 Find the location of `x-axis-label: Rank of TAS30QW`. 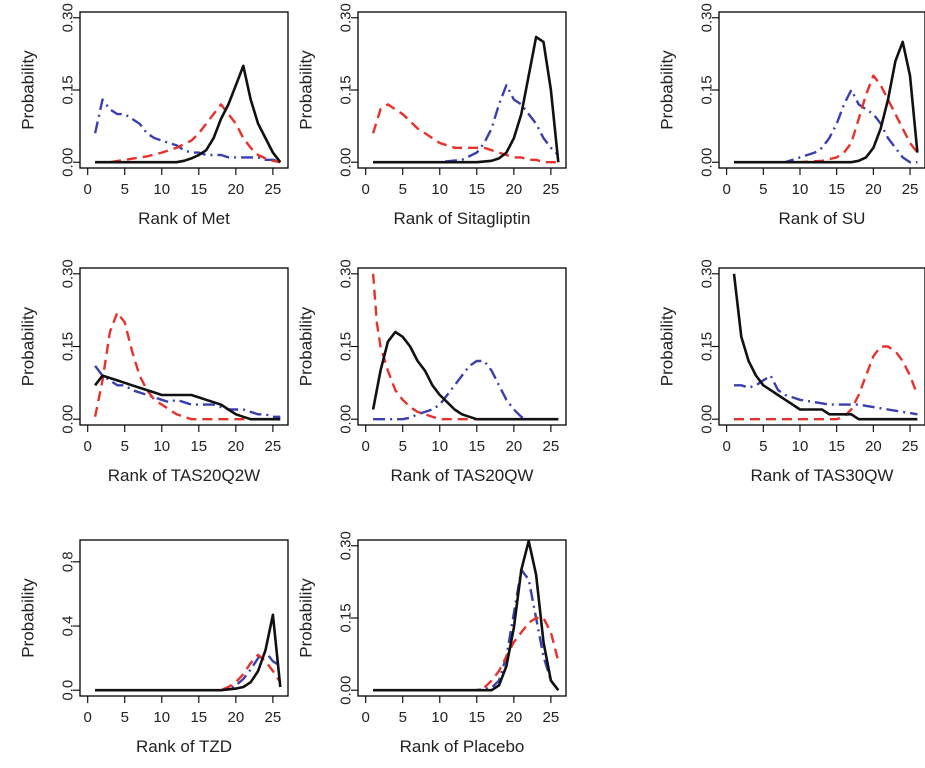

x-axis-label: Rank of TAS30QW is located at coordinates (822, 475).